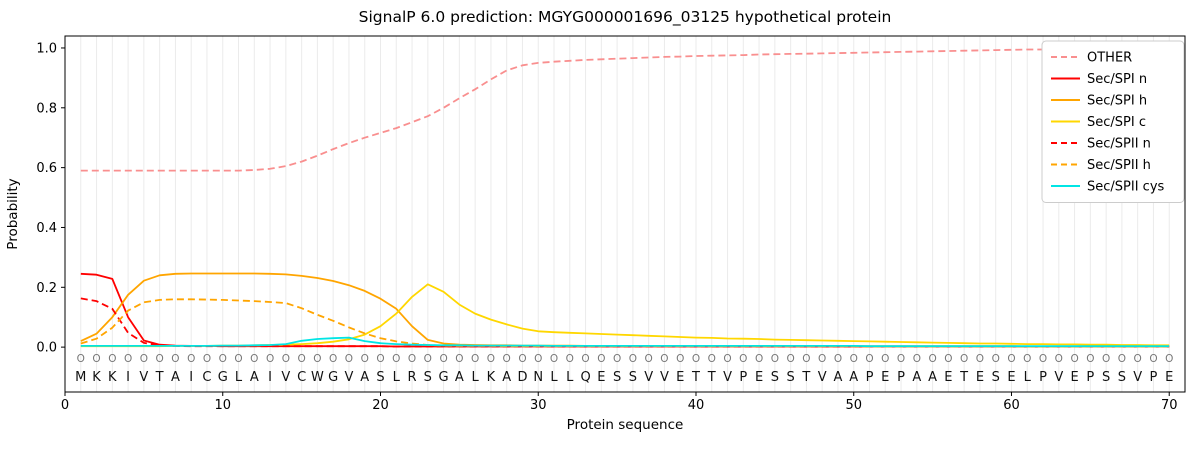  What do you see at coordinates (301, 377) in the screenshot?
I see `residue-letter: C` at bounding box center [301, 377].